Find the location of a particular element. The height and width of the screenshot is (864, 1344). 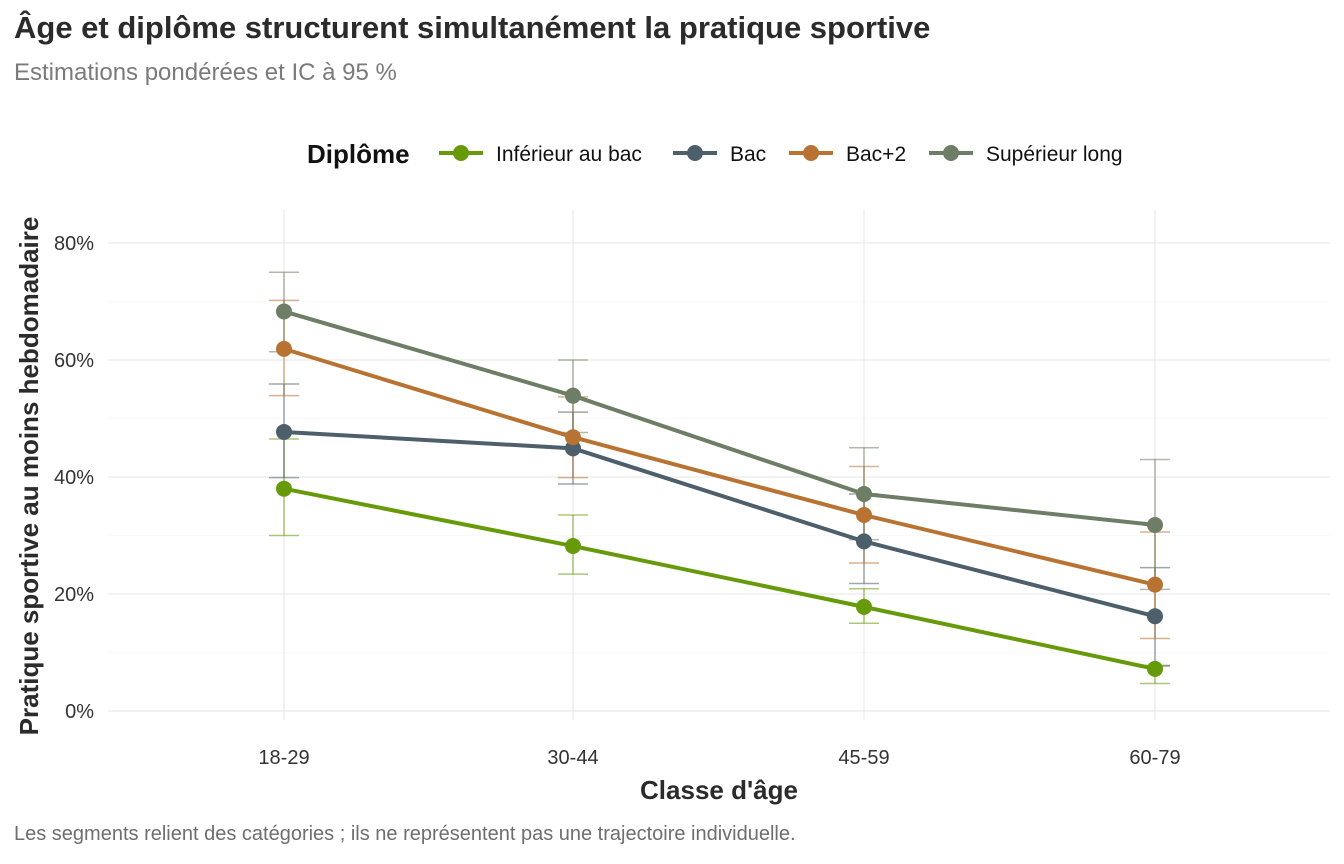

legend-label: Bac is located at coordinates (748, 154).